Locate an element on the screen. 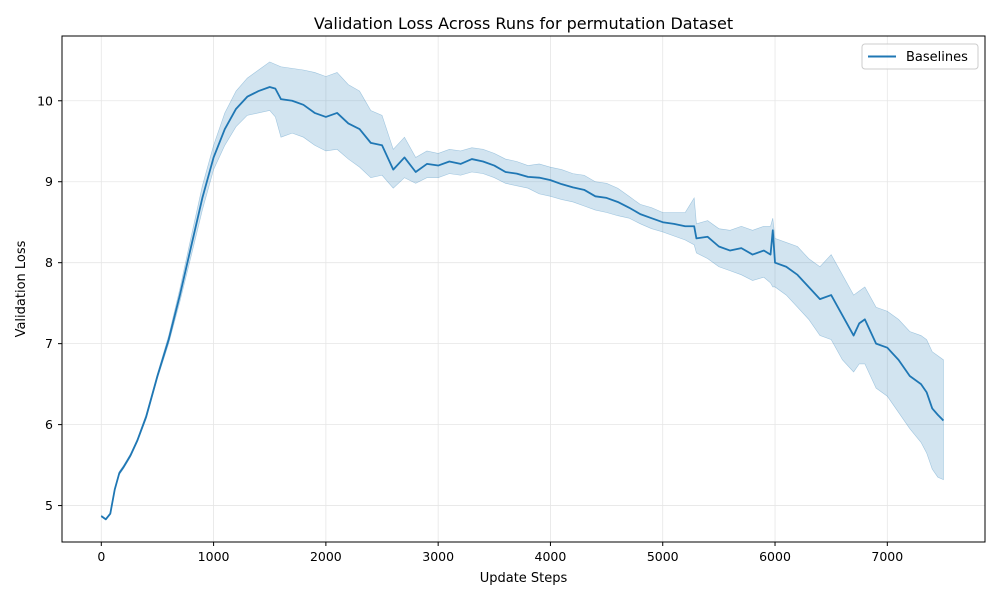 The width and height of the screenshot is (1000, 600). x-tick-label: 6000 is located at coordinates (775, 556).